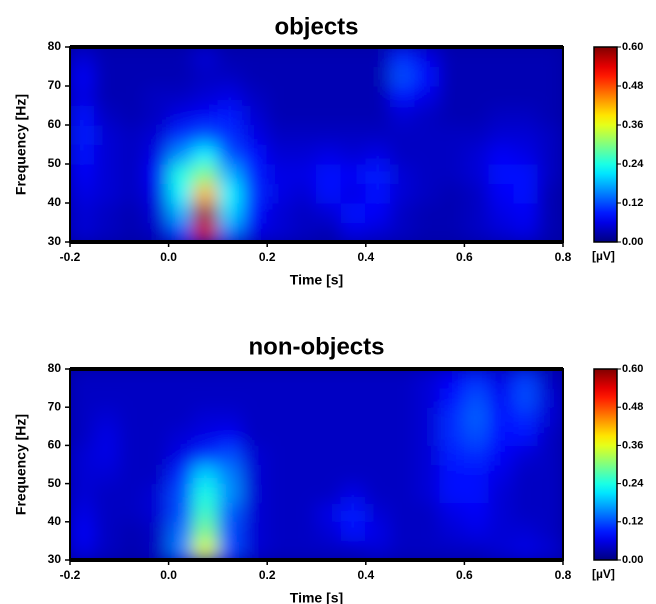 This screenshot has height=604, width=656. Describe the element at coordinates (632, 86) in the screenshot. I see `colorbar-tick-label: 0.48` at that location.